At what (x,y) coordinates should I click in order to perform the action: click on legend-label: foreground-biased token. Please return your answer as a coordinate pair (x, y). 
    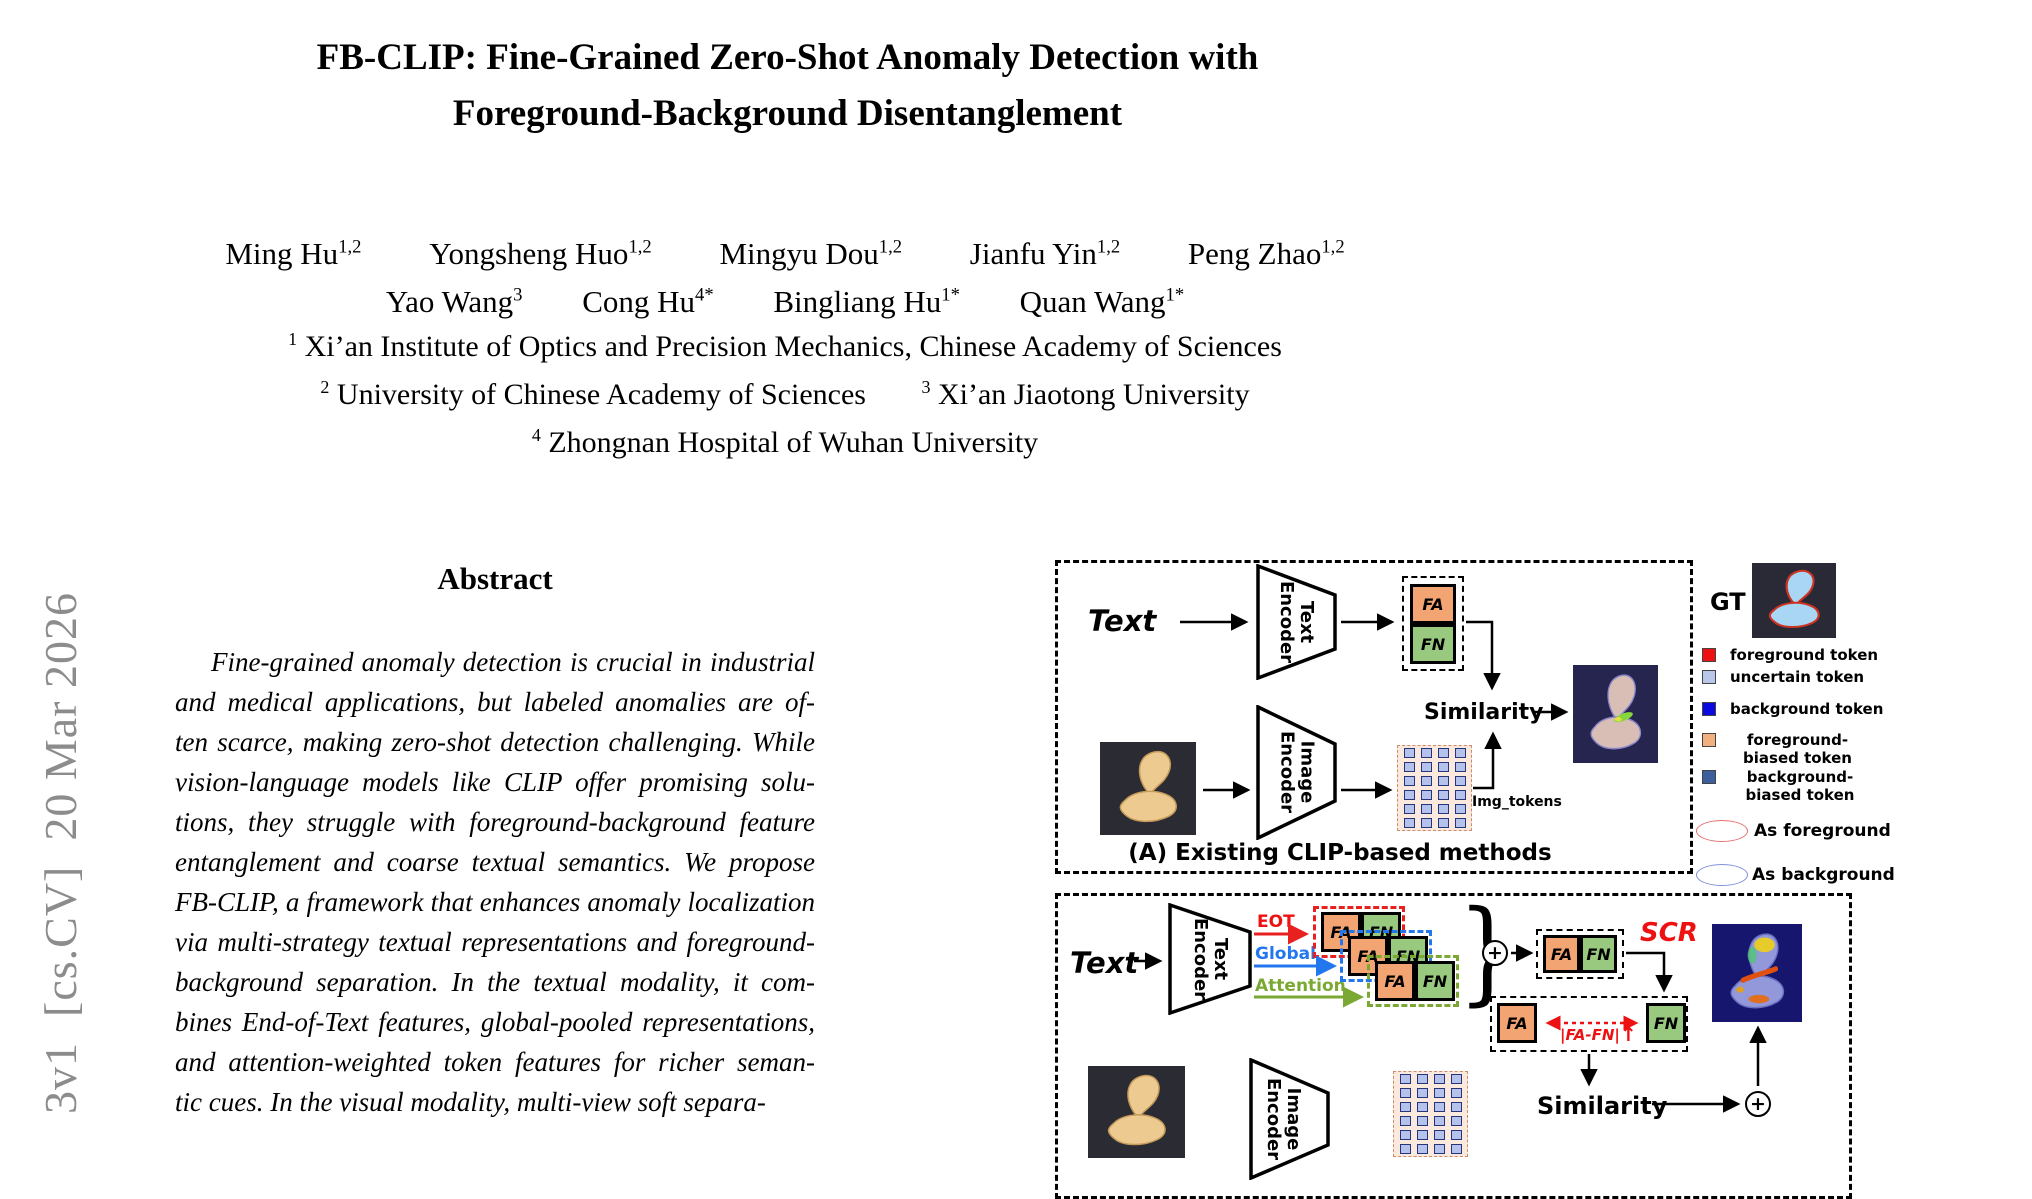
    Looking at the image, I should click on (1797, 749).